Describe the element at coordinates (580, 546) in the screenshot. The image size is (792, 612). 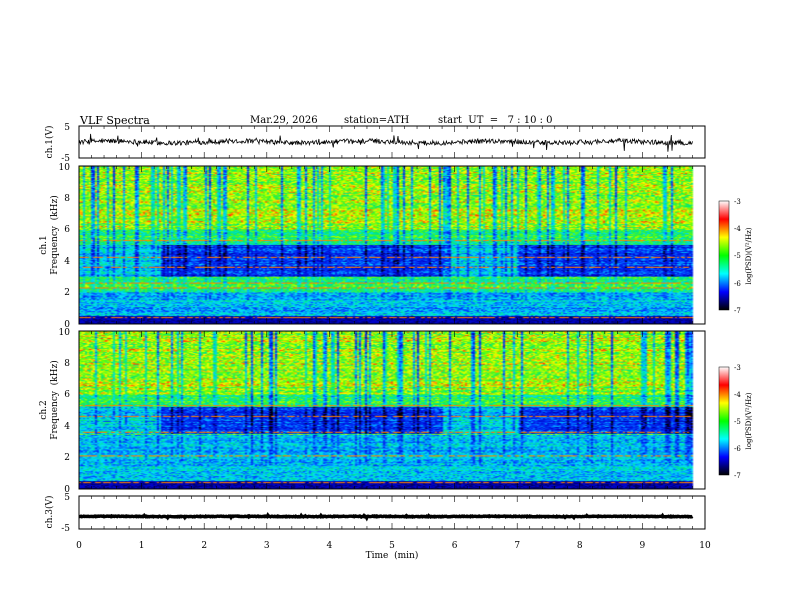
I see `xtick-8: 8` at that location.